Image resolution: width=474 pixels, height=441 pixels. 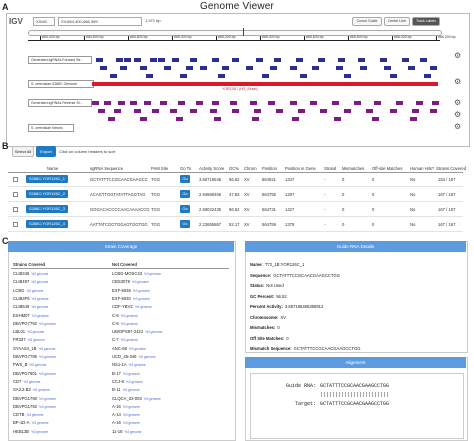 What do you see at coordinates (46, 151) in the screenshot?
I see `export-button: Export` at bounding box center [46, 151].